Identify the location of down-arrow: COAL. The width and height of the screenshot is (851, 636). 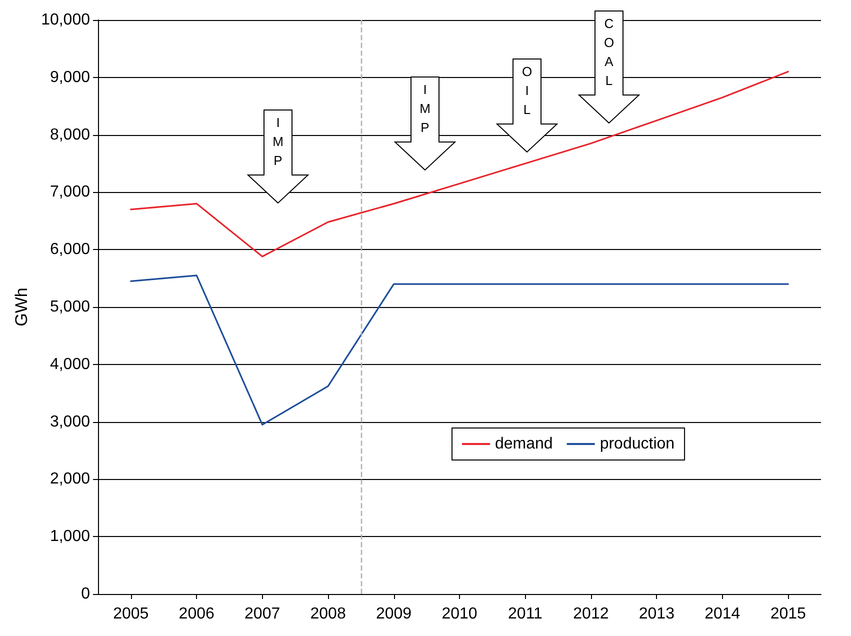
(609, 67).